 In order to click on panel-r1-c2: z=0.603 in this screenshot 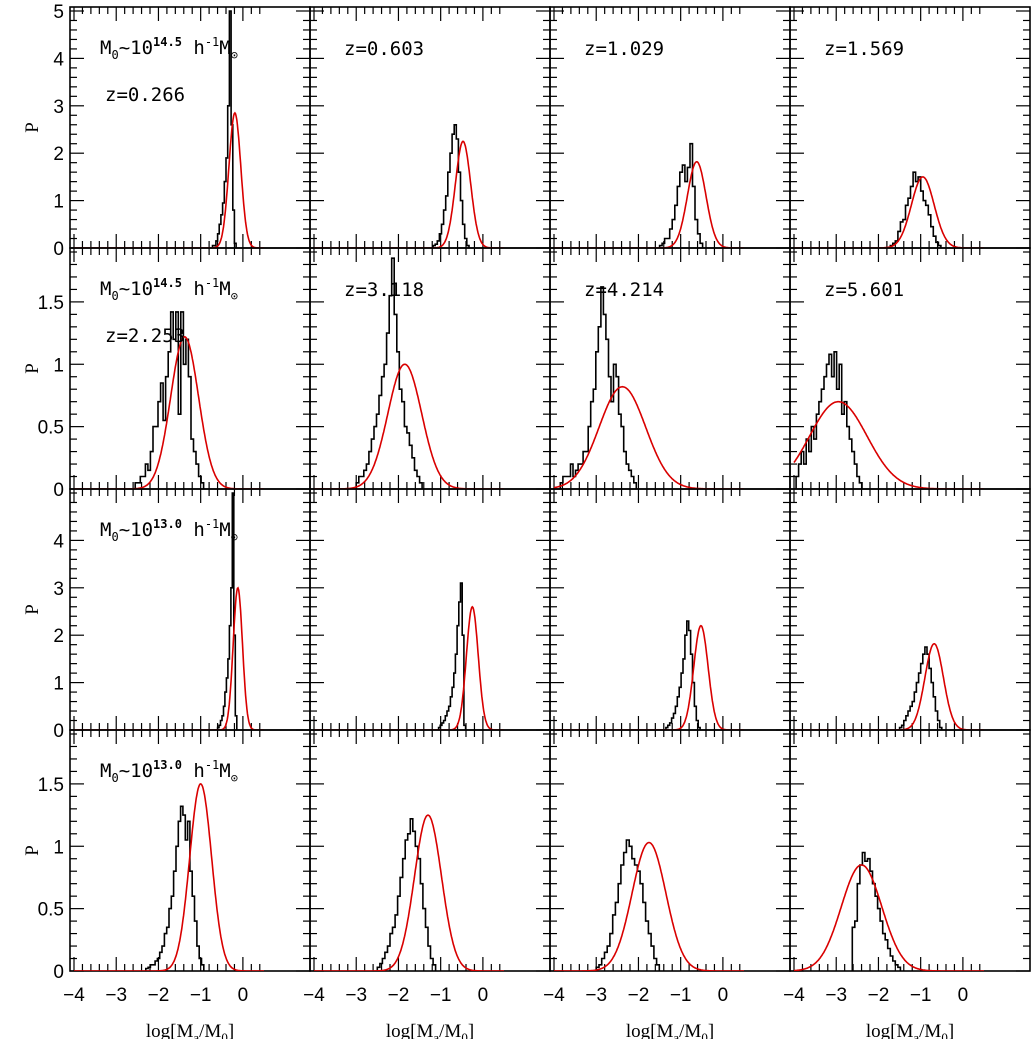, I will do `click(430, 127)`.